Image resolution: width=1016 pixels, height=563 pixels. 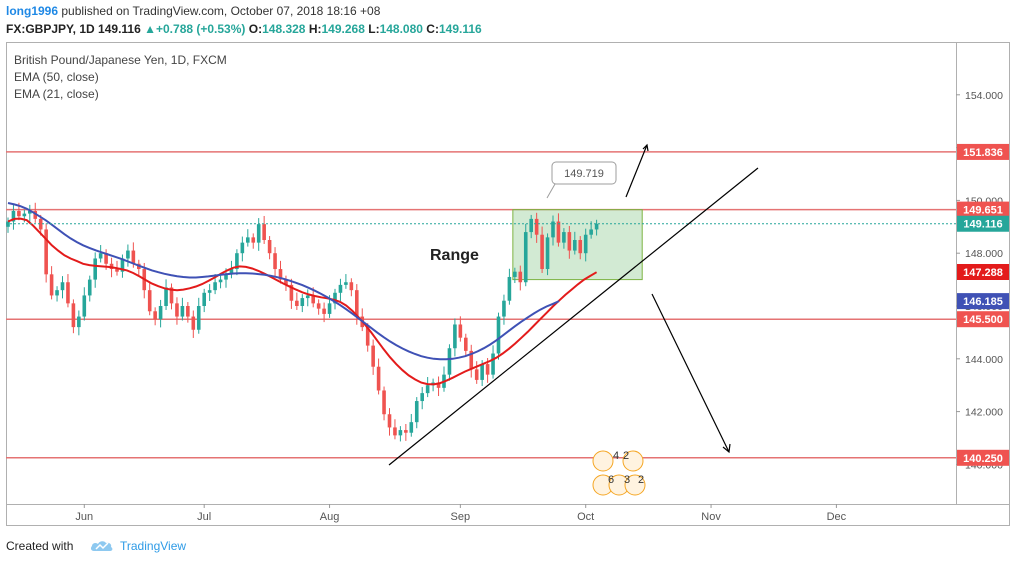 I want to click on price-callout: 149.719, so click(x=581, y=180).